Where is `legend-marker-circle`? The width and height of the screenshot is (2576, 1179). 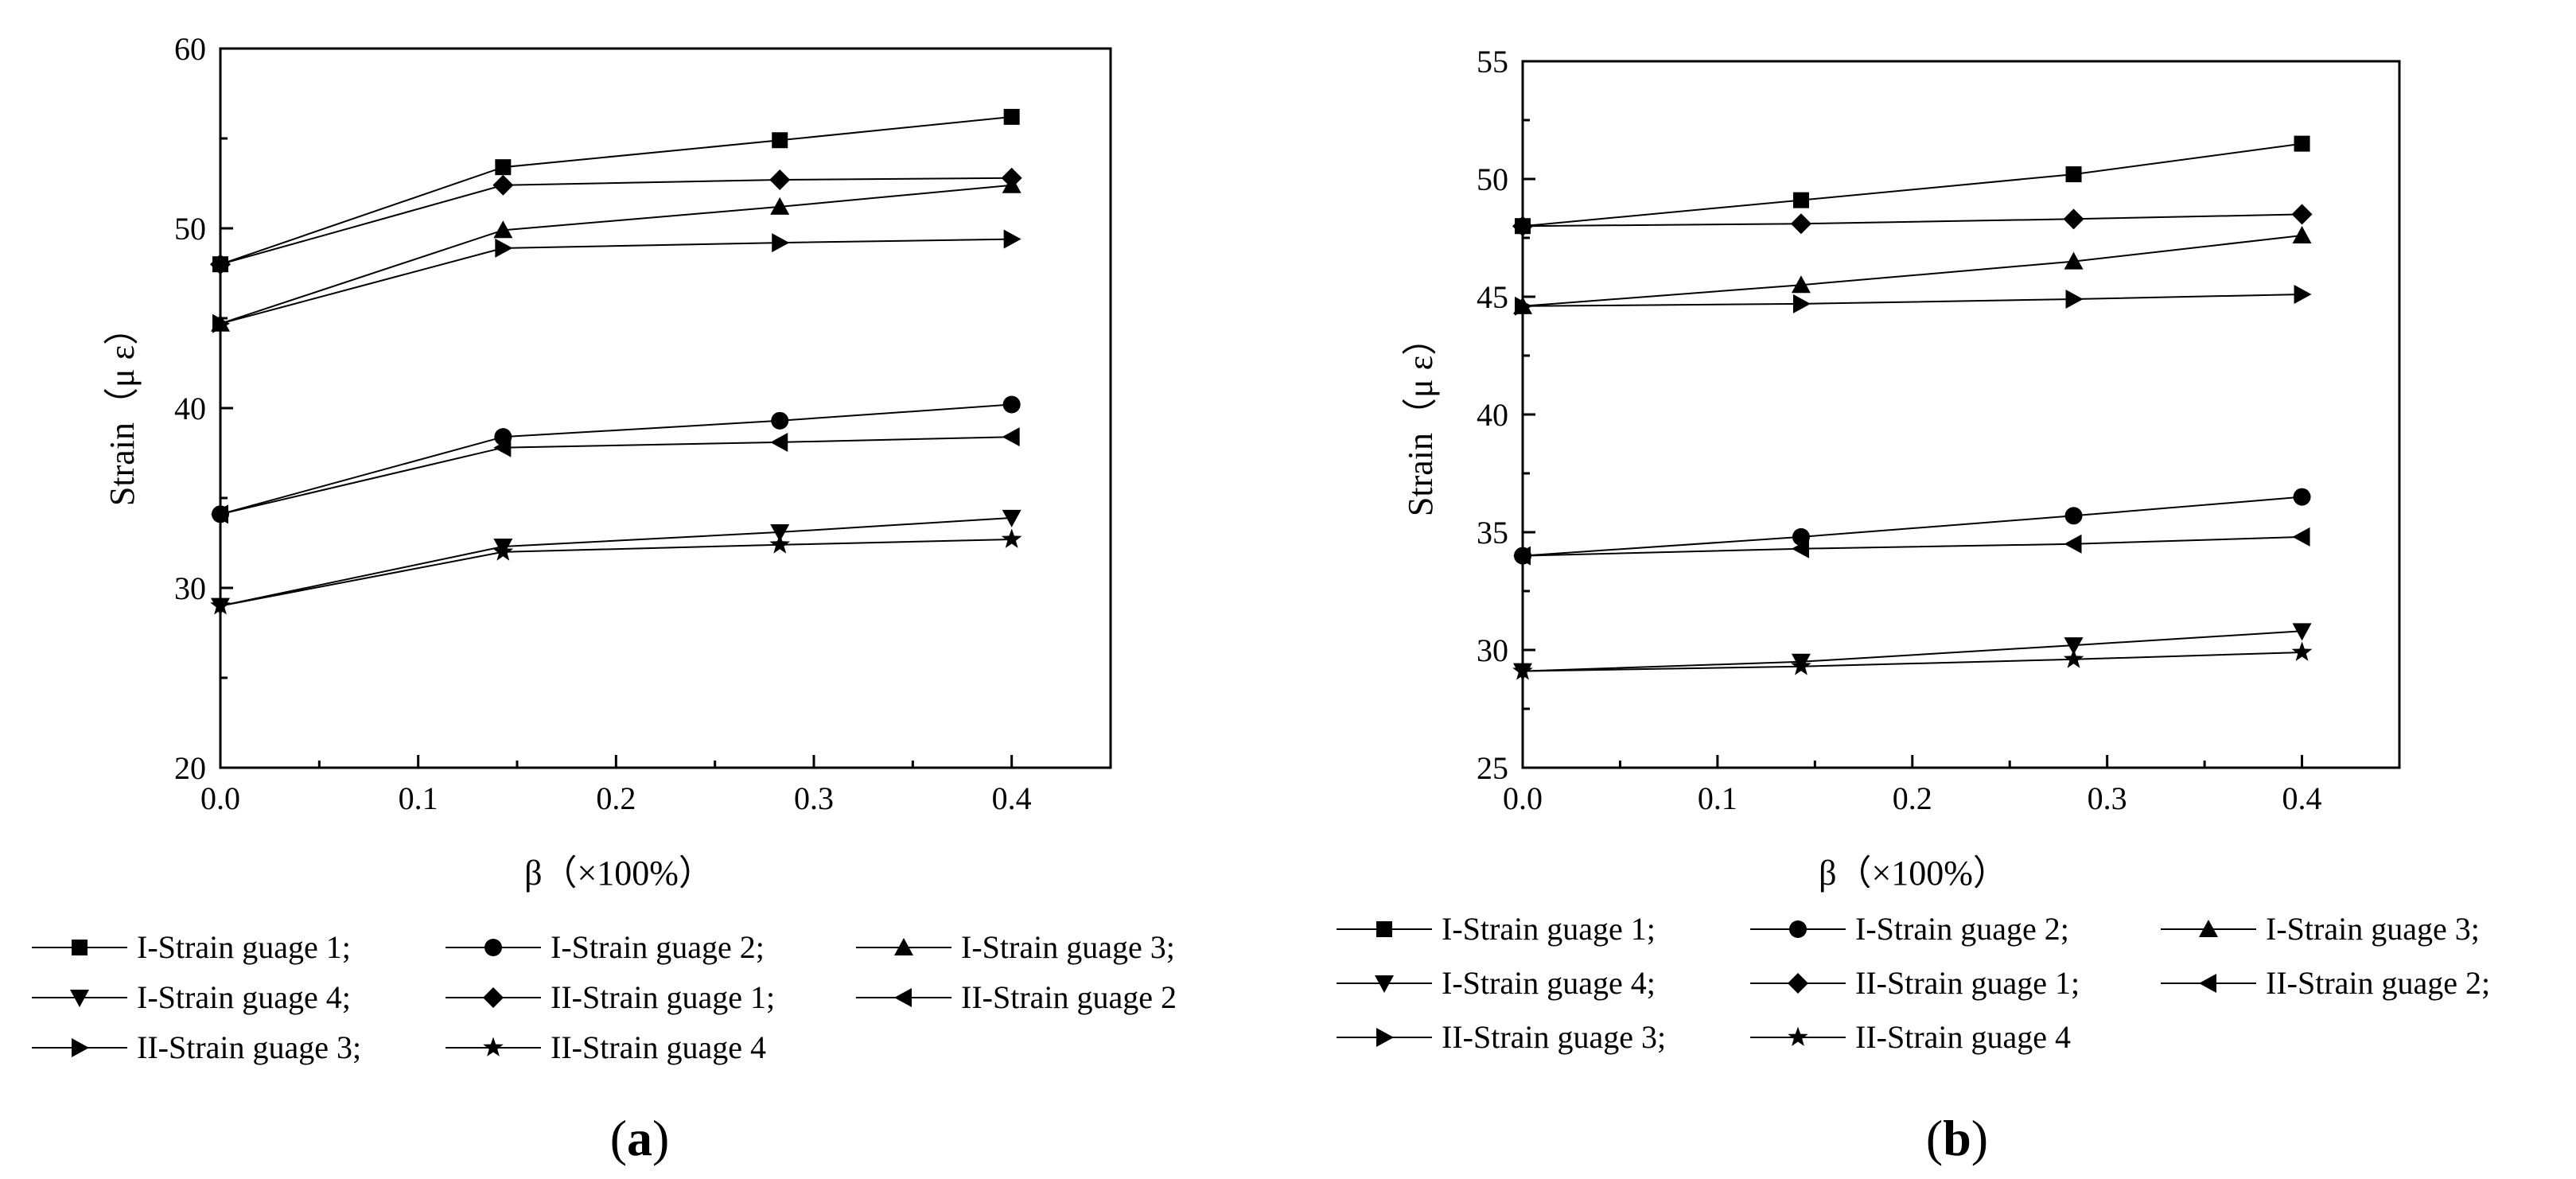 legend-marker-circle is located at coordinates (1798, 929).